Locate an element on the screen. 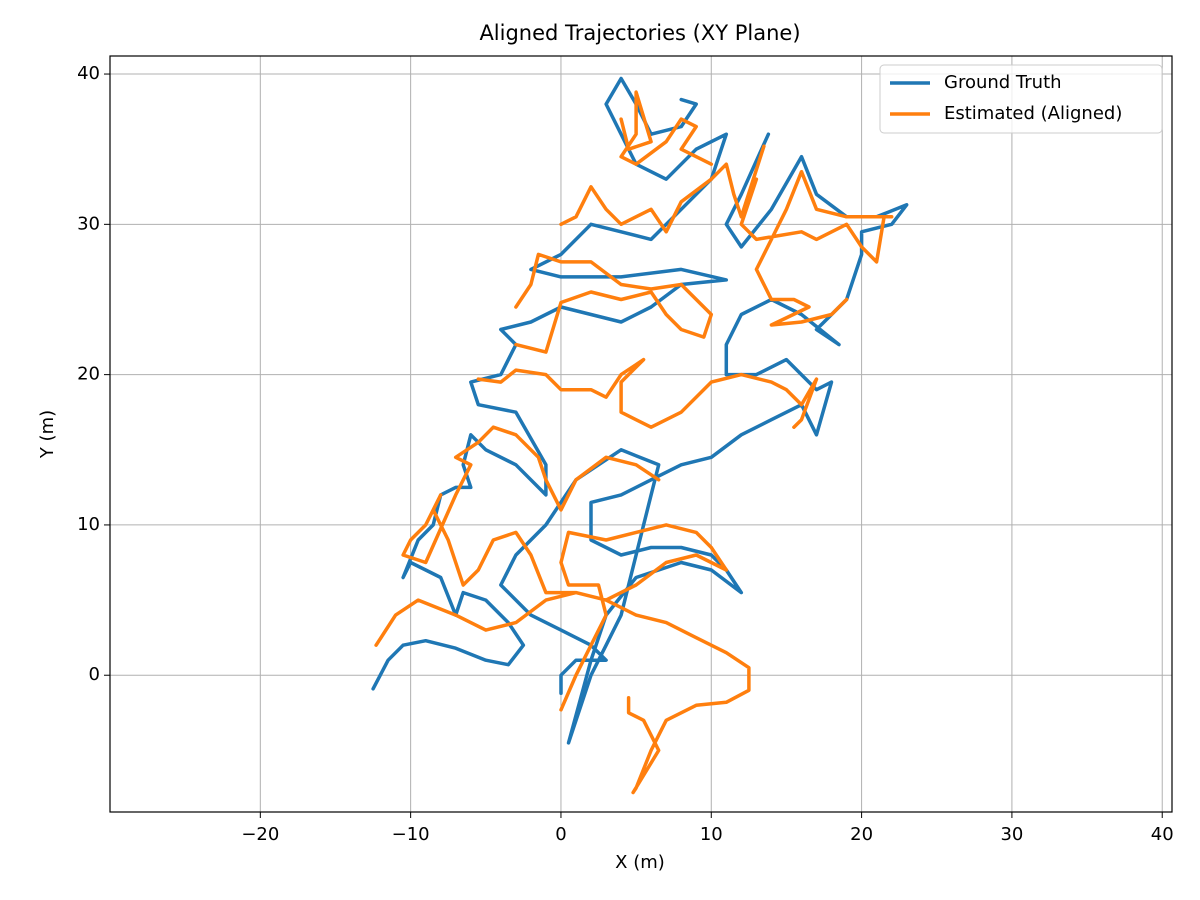 This screenshot has height=900, width=1200. y-tick-label: 30 is located at coordinates (88, 223).